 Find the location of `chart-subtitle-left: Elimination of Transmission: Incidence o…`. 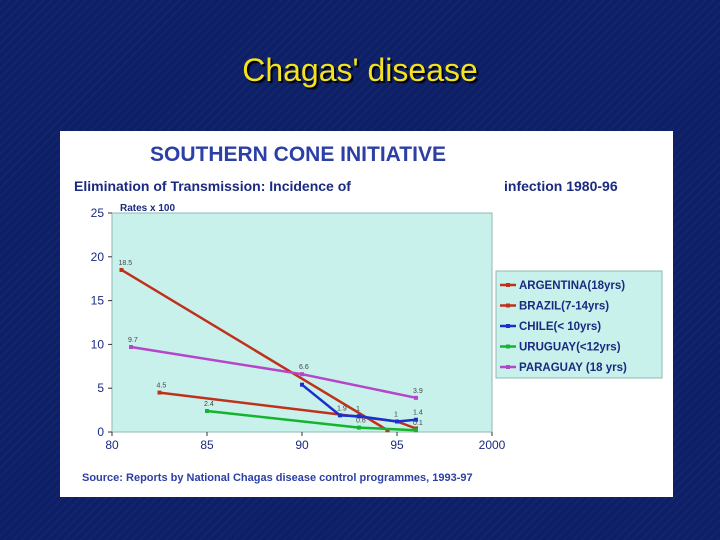

chart-subtitle-left: Elimination of Transmission: Incidence o… is located at coordinates (212, 186).